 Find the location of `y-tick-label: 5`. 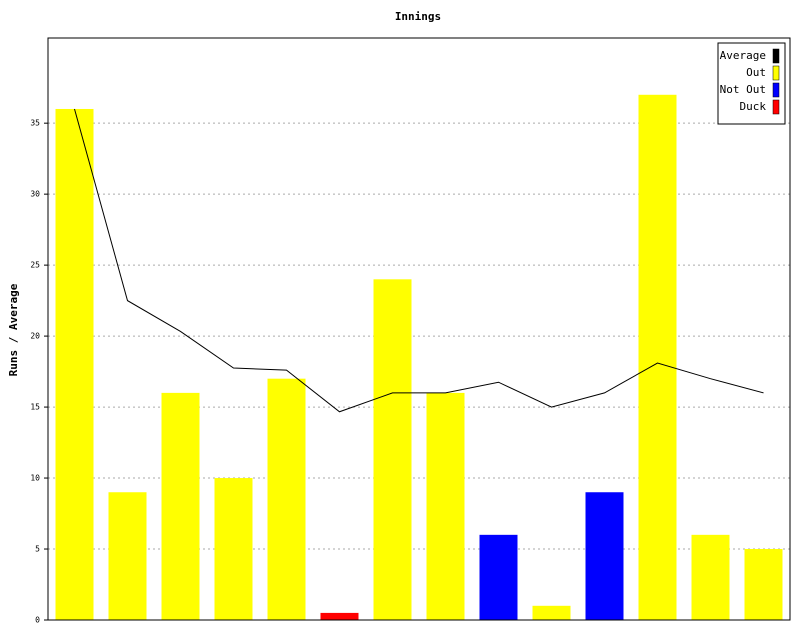

y-tick-label: 5 is located at coordinates (37, 549).